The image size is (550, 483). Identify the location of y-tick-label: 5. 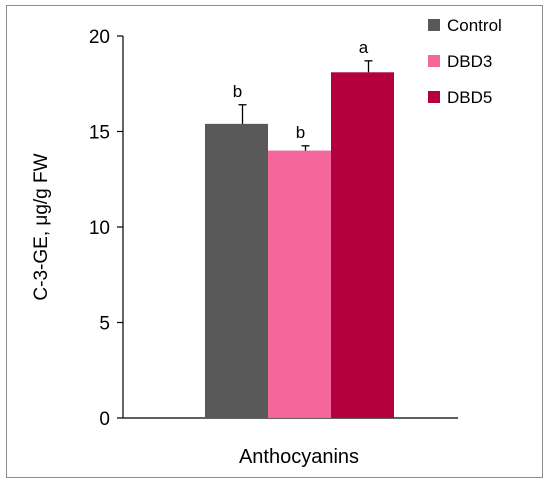
(104, 324).